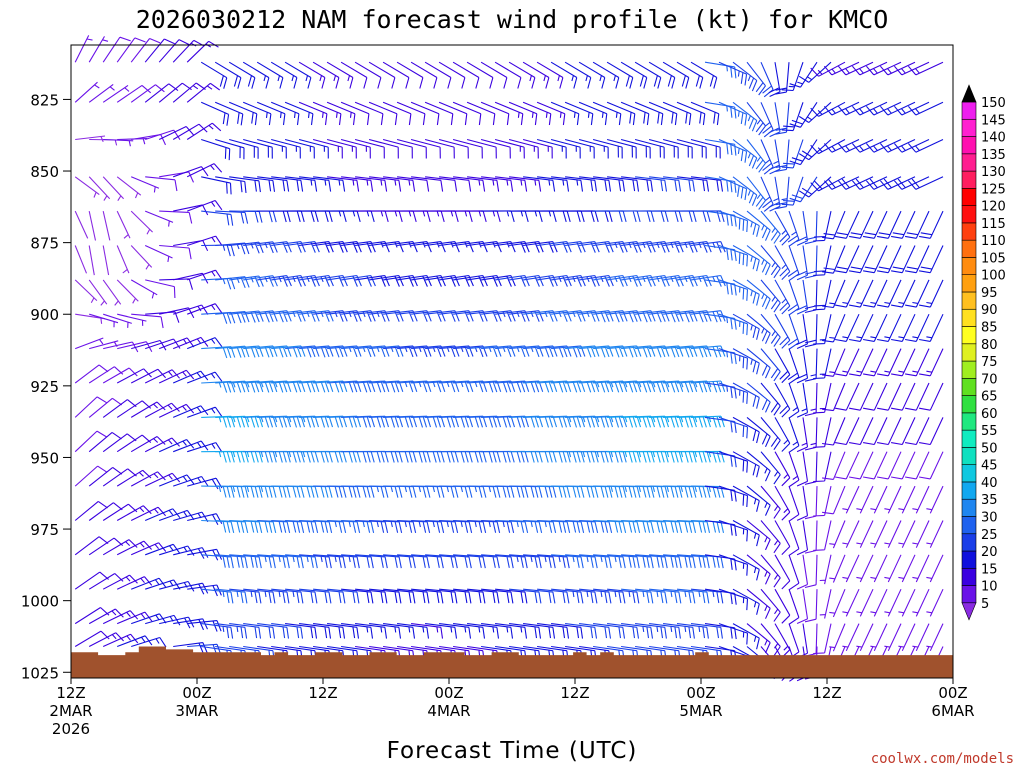 This screenshot has width=1024, height=768. Describe the element at coordinates (512, 751) in the screenshot. I see `x-axis-label: Forecast Time (UTC)` at that location.